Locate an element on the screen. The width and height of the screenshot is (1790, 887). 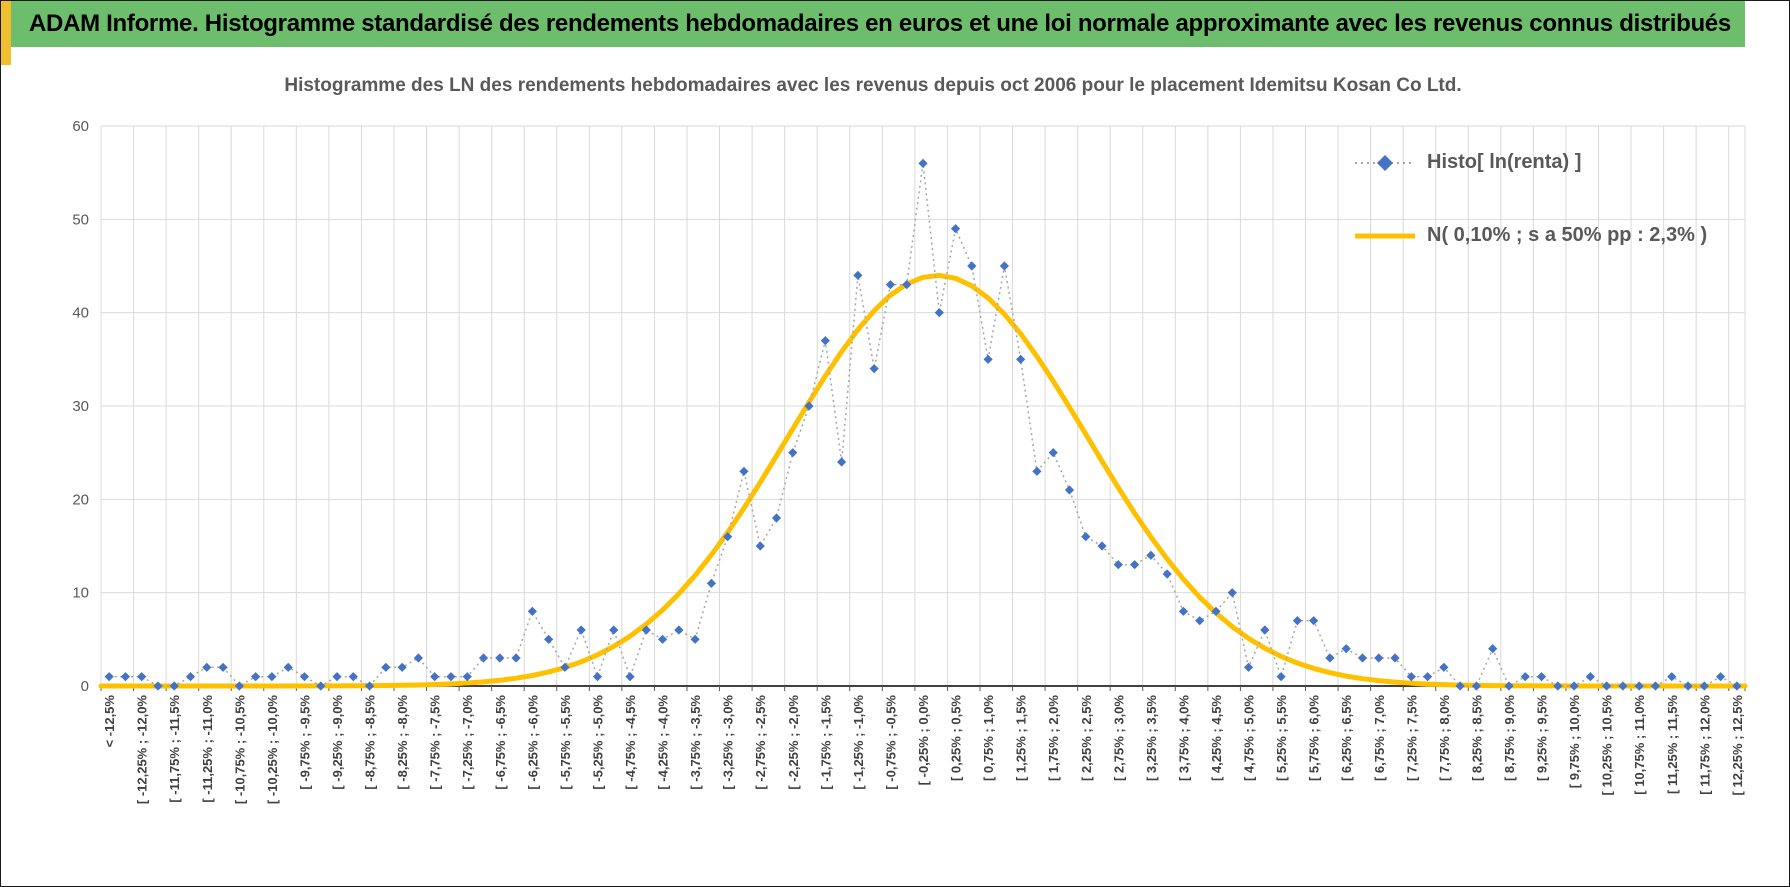
x-axis-label: [ -11,75% ; -11,5% is located at coordinates (174, 749).